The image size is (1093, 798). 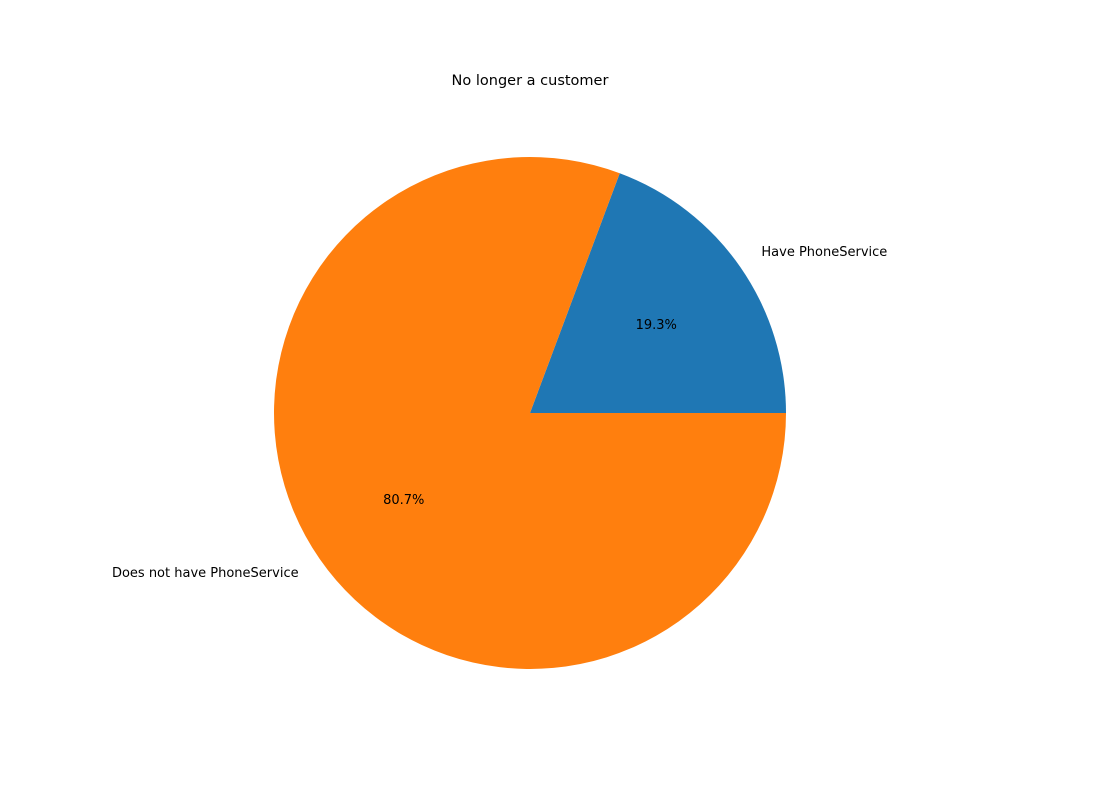 What do you see at coordinates (530, 81) in the screenshot?
I see `chart-title: No longer a customer` at bounding box center [530, 81].